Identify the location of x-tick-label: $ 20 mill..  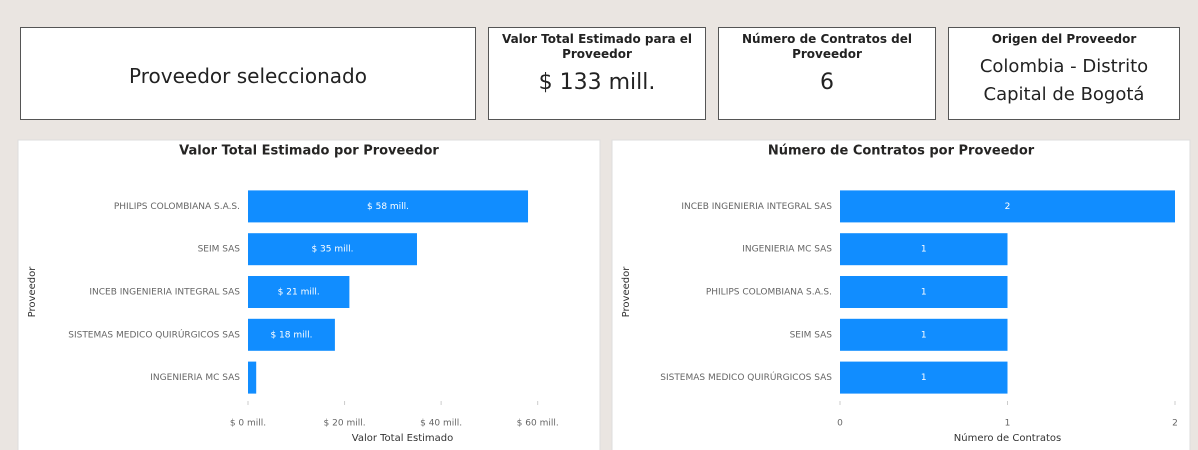
(345, 424).